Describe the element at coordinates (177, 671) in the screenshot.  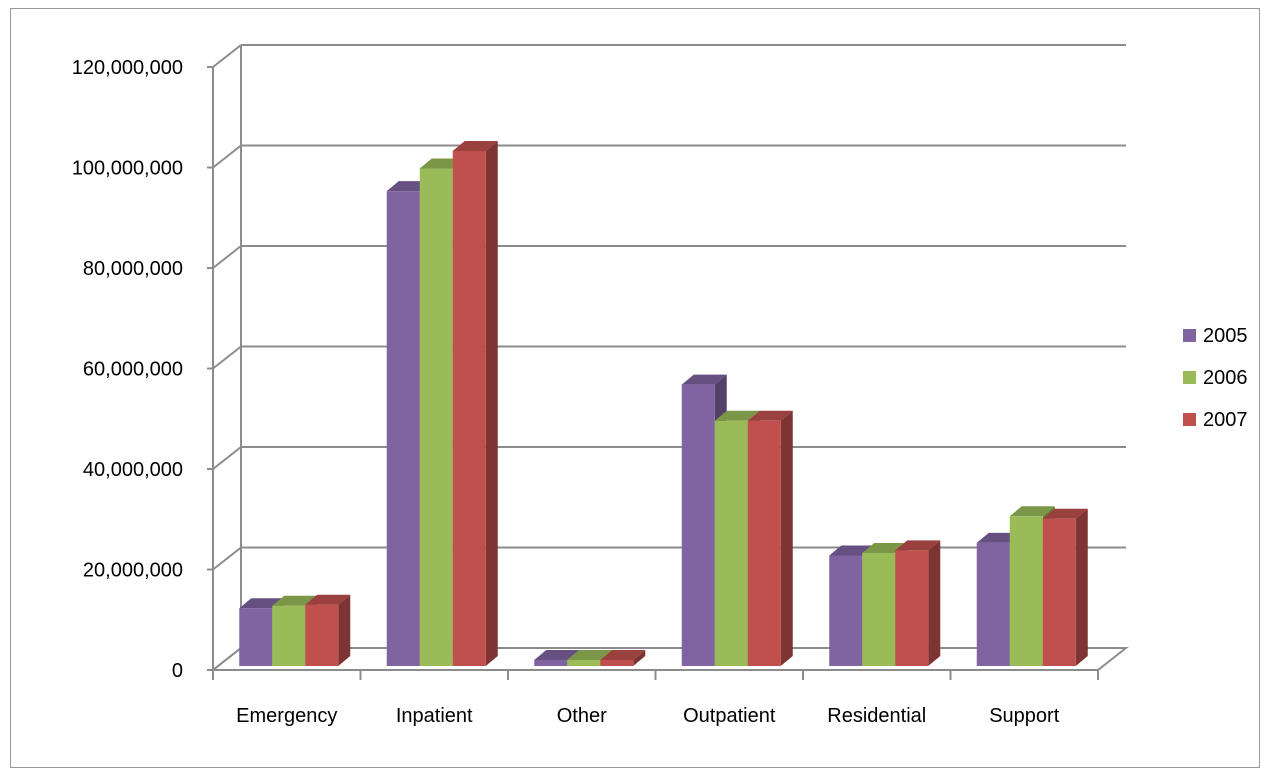
I see `y-tick-label: 0` at that location.